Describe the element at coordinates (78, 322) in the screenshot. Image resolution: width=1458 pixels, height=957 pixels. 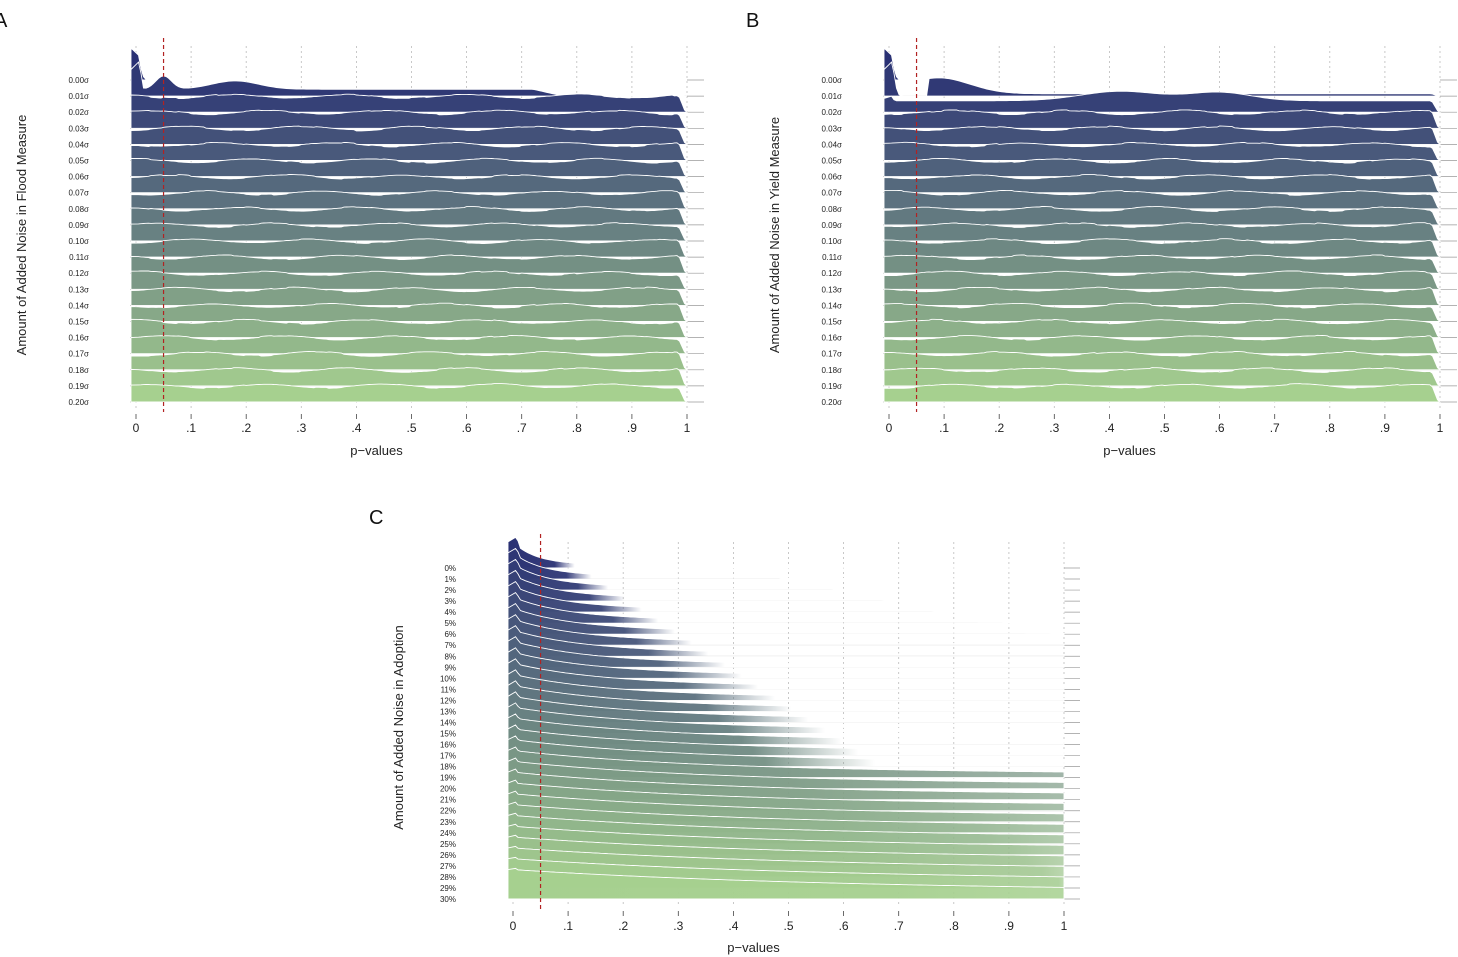
I see `row-label: 0.15σ` at that location.